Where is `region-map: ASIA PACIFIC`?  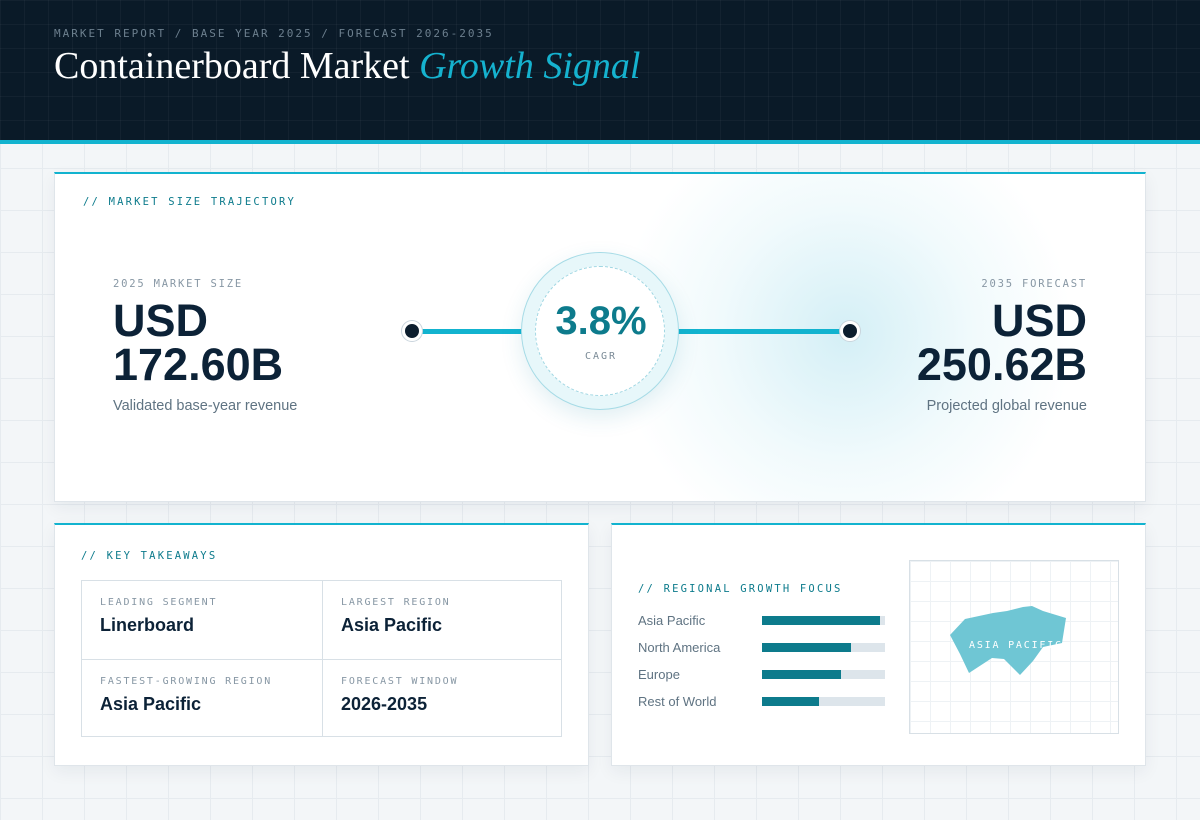 region-map: ASIA PACIFIC is located at coordinates (1014, 647).